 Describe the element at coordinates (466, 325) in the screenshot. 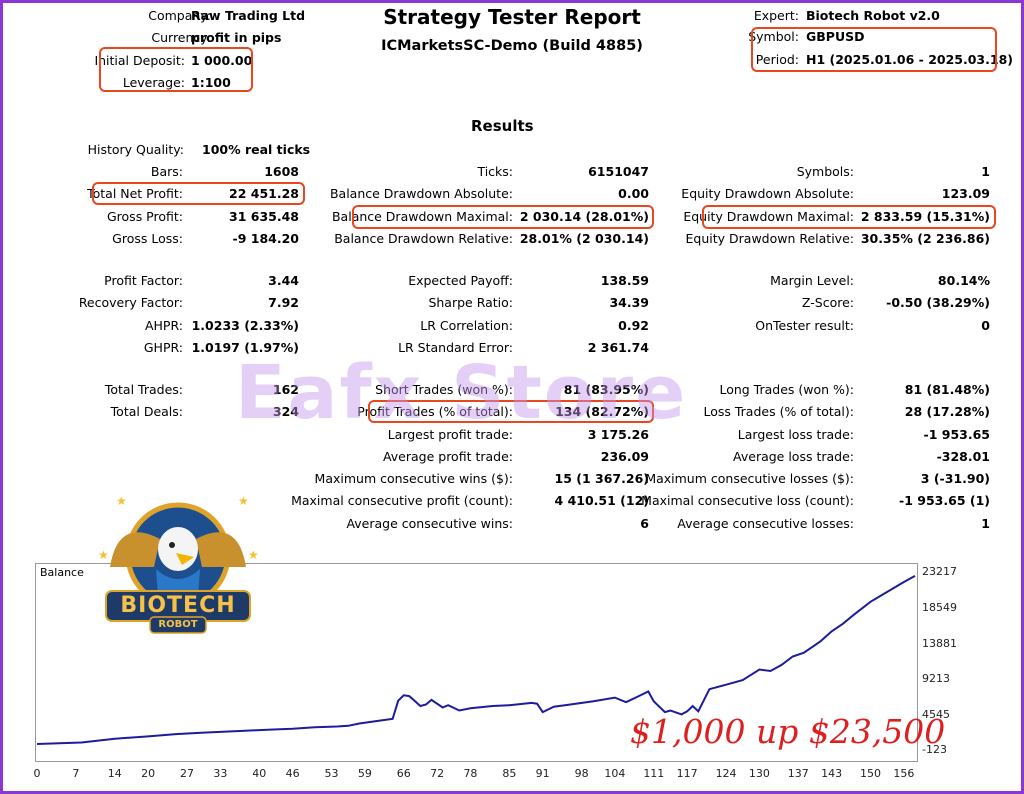

I see `stat-label: LR Correlation:` at that location.